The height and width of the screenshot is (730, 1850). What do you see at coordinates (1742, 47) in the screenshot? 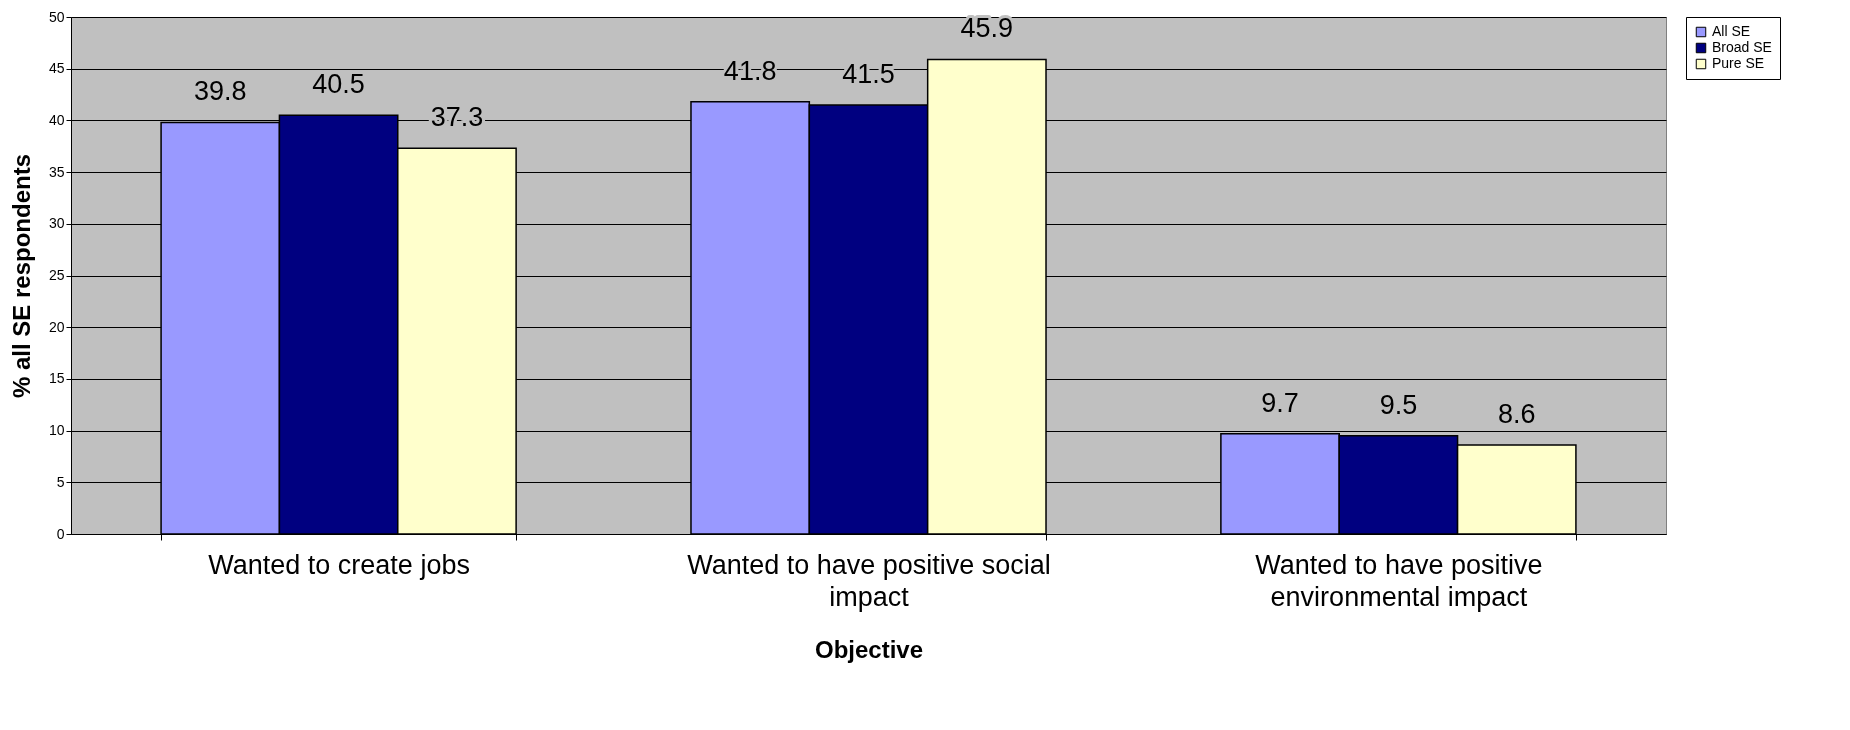
I see `legend-label: Broad SE` at bounding box center [1742, 47].